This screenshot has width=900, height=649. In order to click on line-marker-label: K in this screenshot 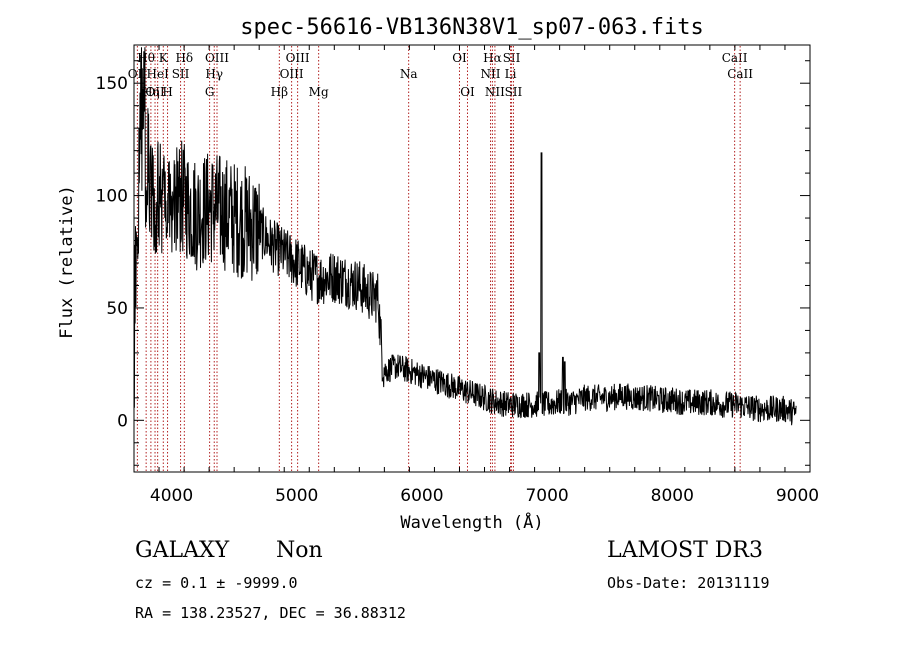, I will do `click(164, 58)`.